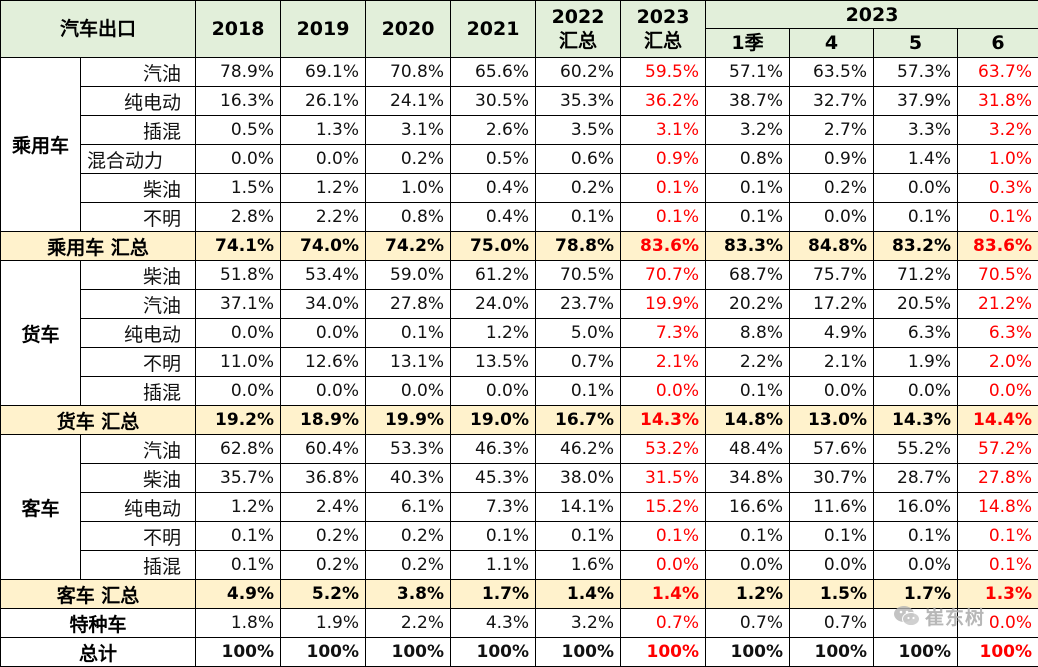  What do you see at coordinates (832, 478) in the screenshot?
I see `table-cell: 30.7%` at bounding box center [832, 478].